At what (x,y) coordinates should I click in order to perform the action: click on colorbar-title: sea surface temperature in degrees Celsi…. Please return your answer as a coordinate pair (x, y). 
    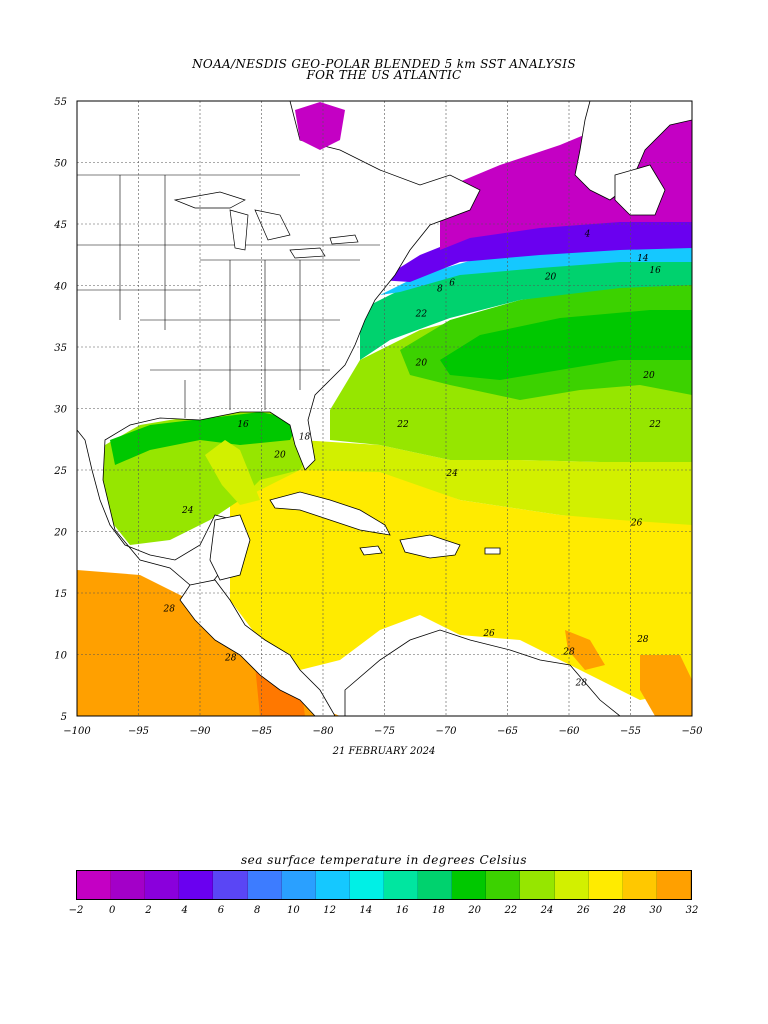
    Looking at the image, I should click on (384, 860).